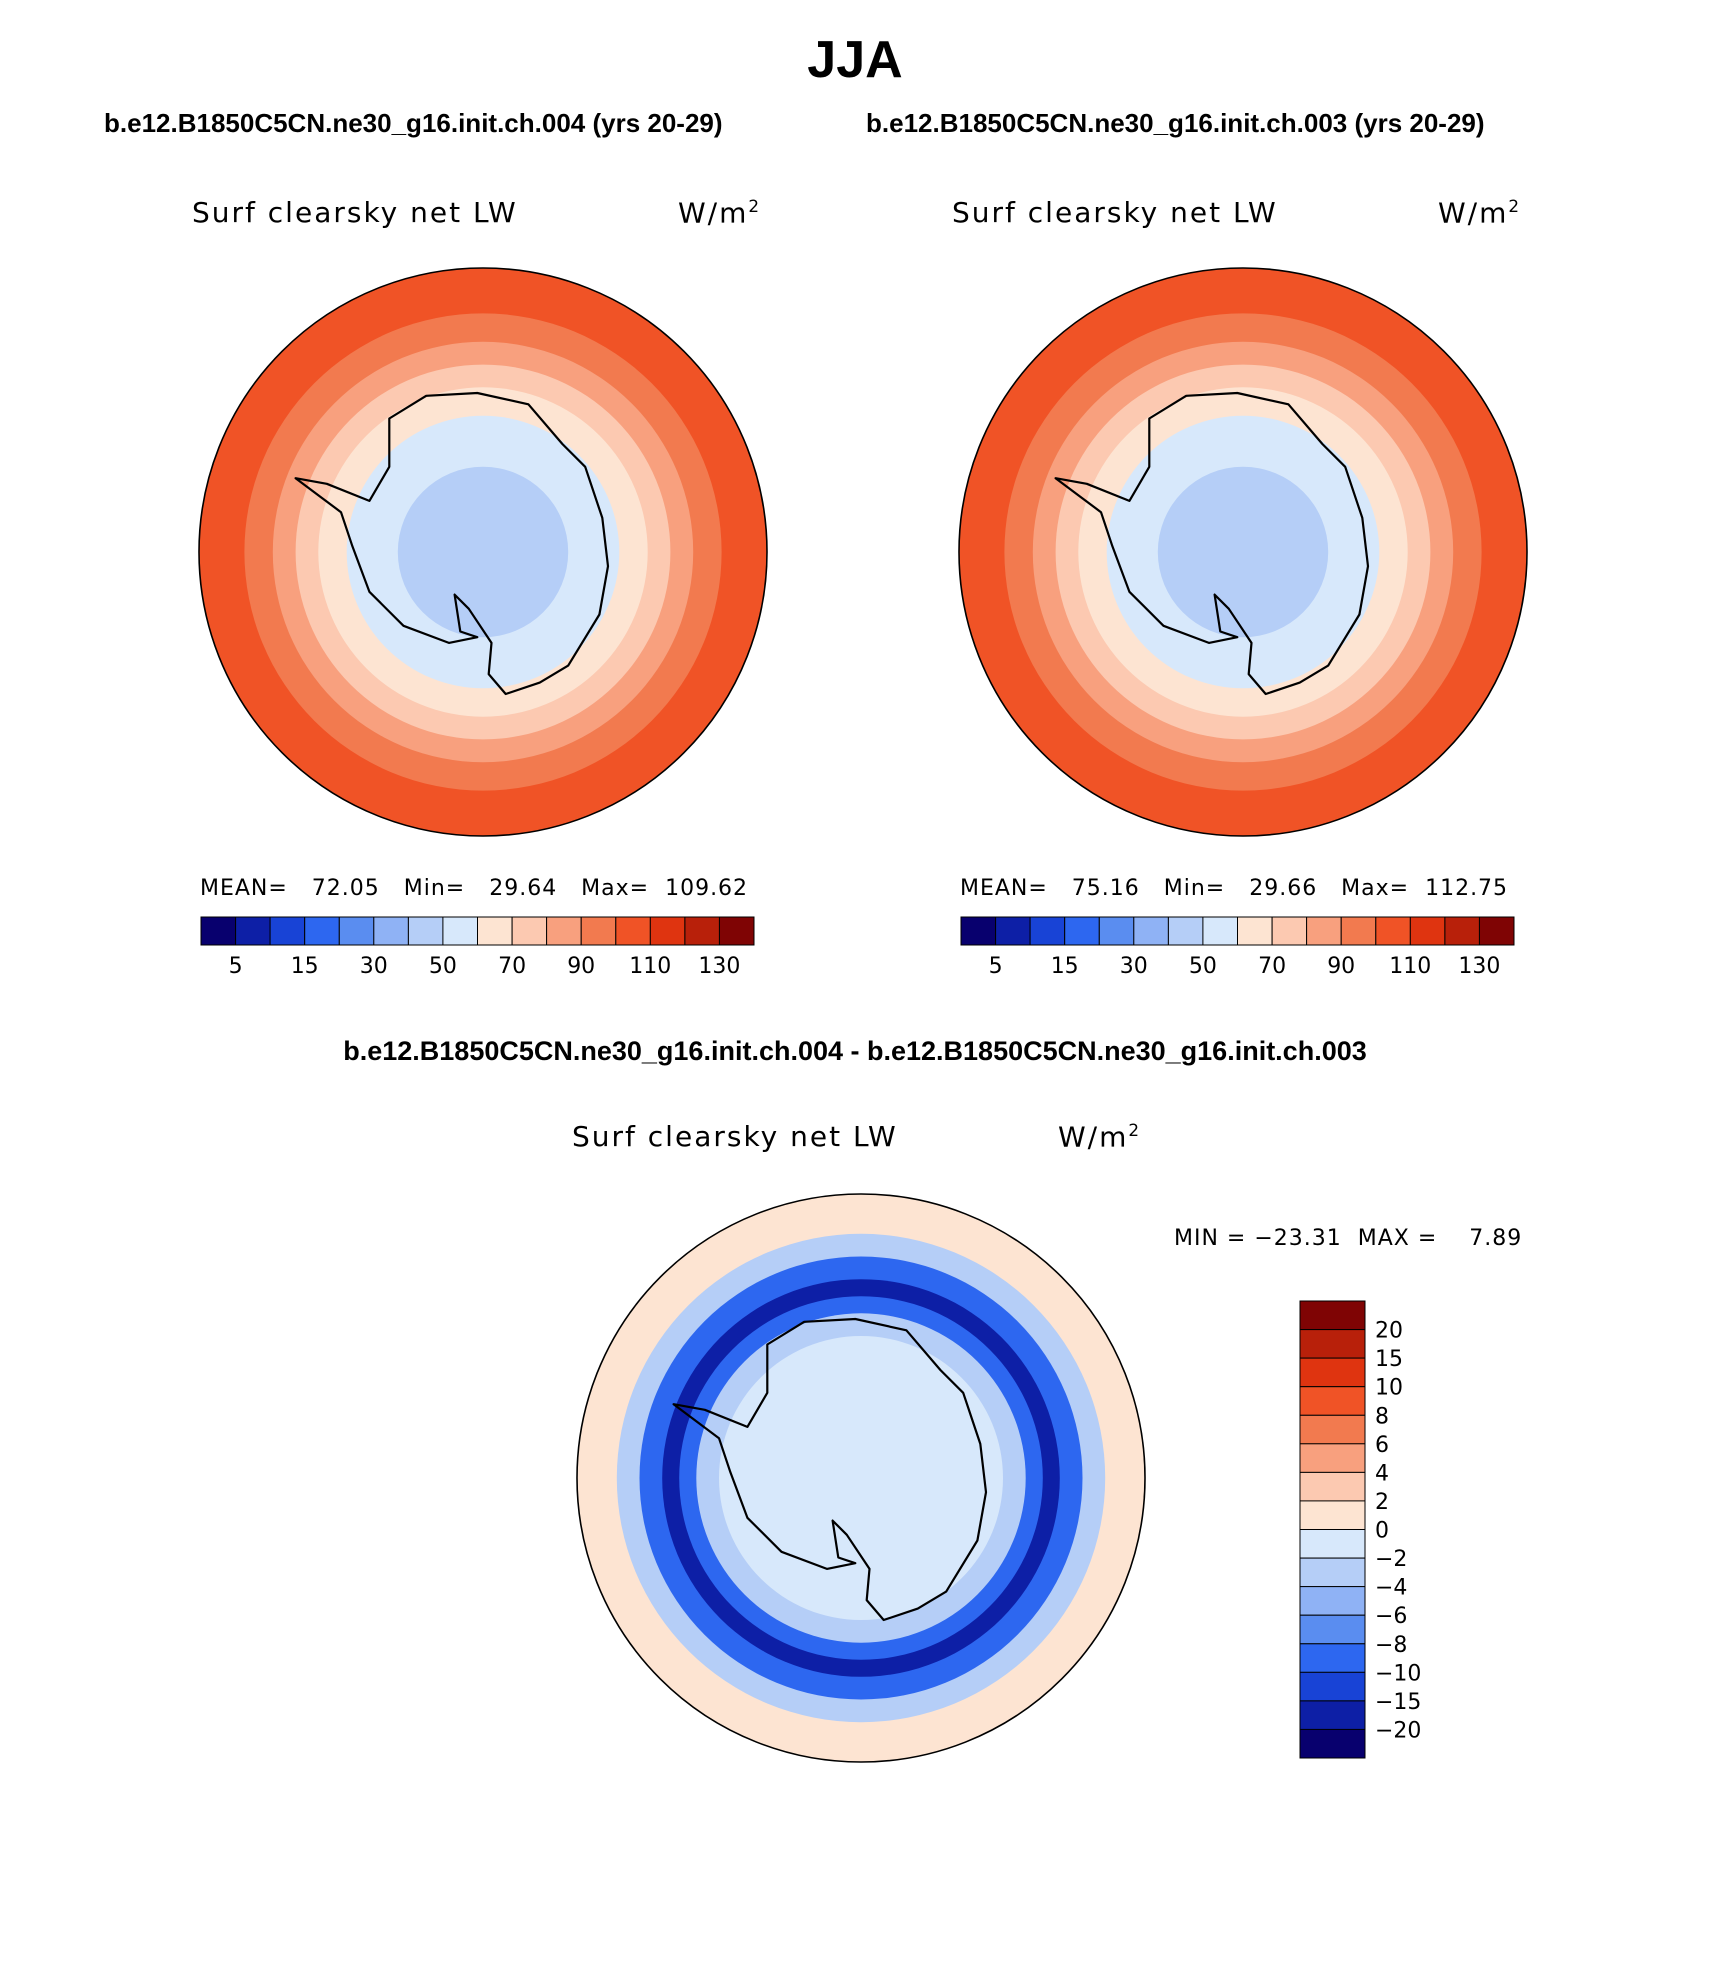 This screenshot has width=1710, height=1972. I want to click on colorbar-tick-label: −4, so click(1391, 1588).